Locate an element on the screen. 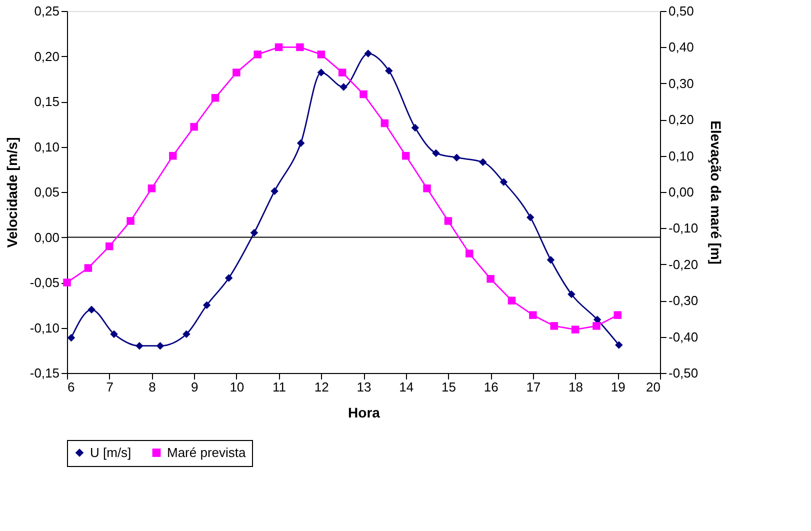 Image resolution: width=811 pixels, height=531 pixels. y-tick-label: 0,20 is located at coordinates (47, 56).